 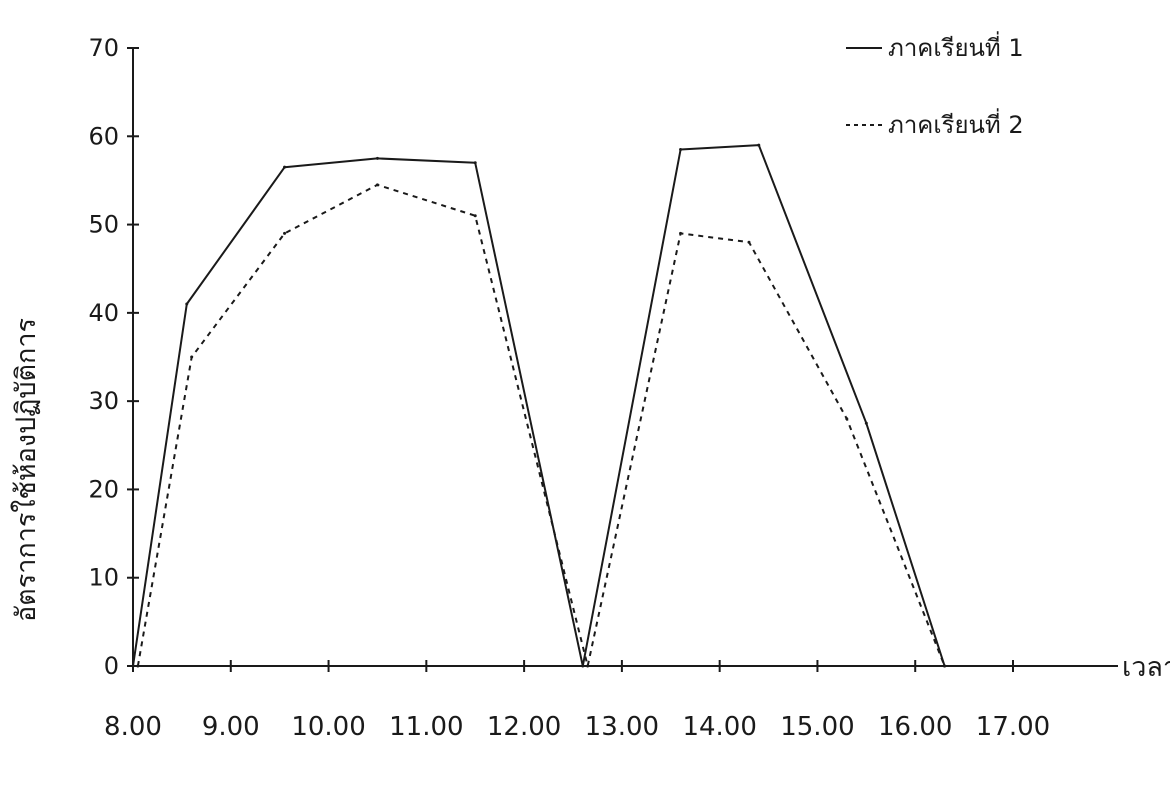 What do you see at coordinates (915, 727) in the screenshot?
I see `x-tick-label: 16.00` at bounding box center [915, 727].